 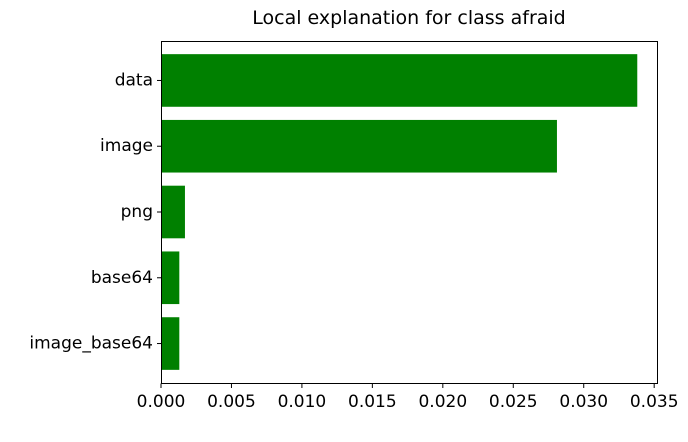 I want to click on y-axis: data image png base64 image_base64, so click(x=95, y=212).